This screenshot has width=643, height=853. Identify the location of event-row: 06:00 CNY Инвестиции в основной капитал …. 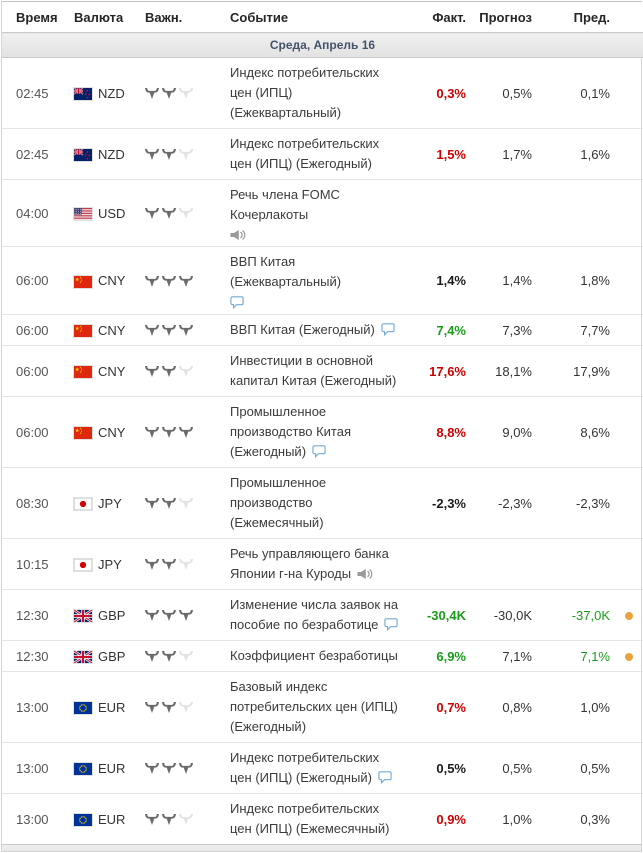
(322, 371).